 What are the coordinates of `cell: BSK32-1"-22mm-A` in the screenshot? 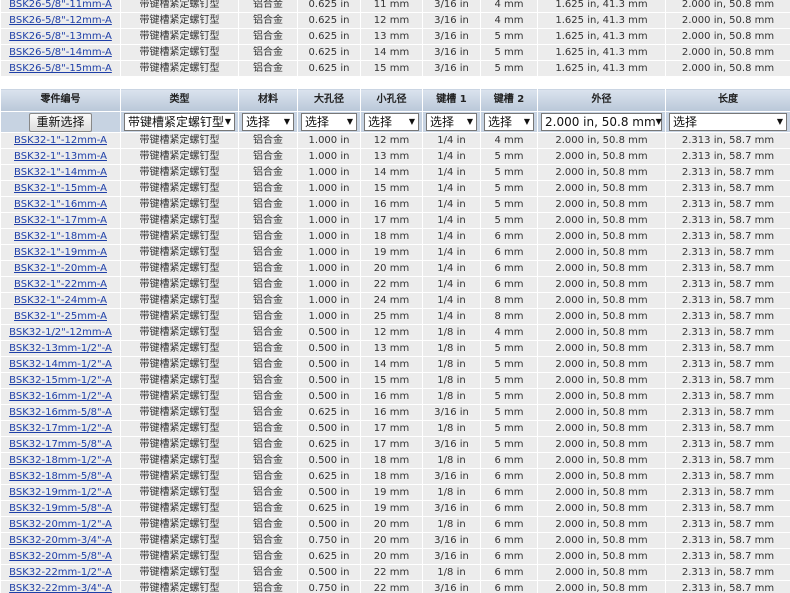 It's located at (60, 284).